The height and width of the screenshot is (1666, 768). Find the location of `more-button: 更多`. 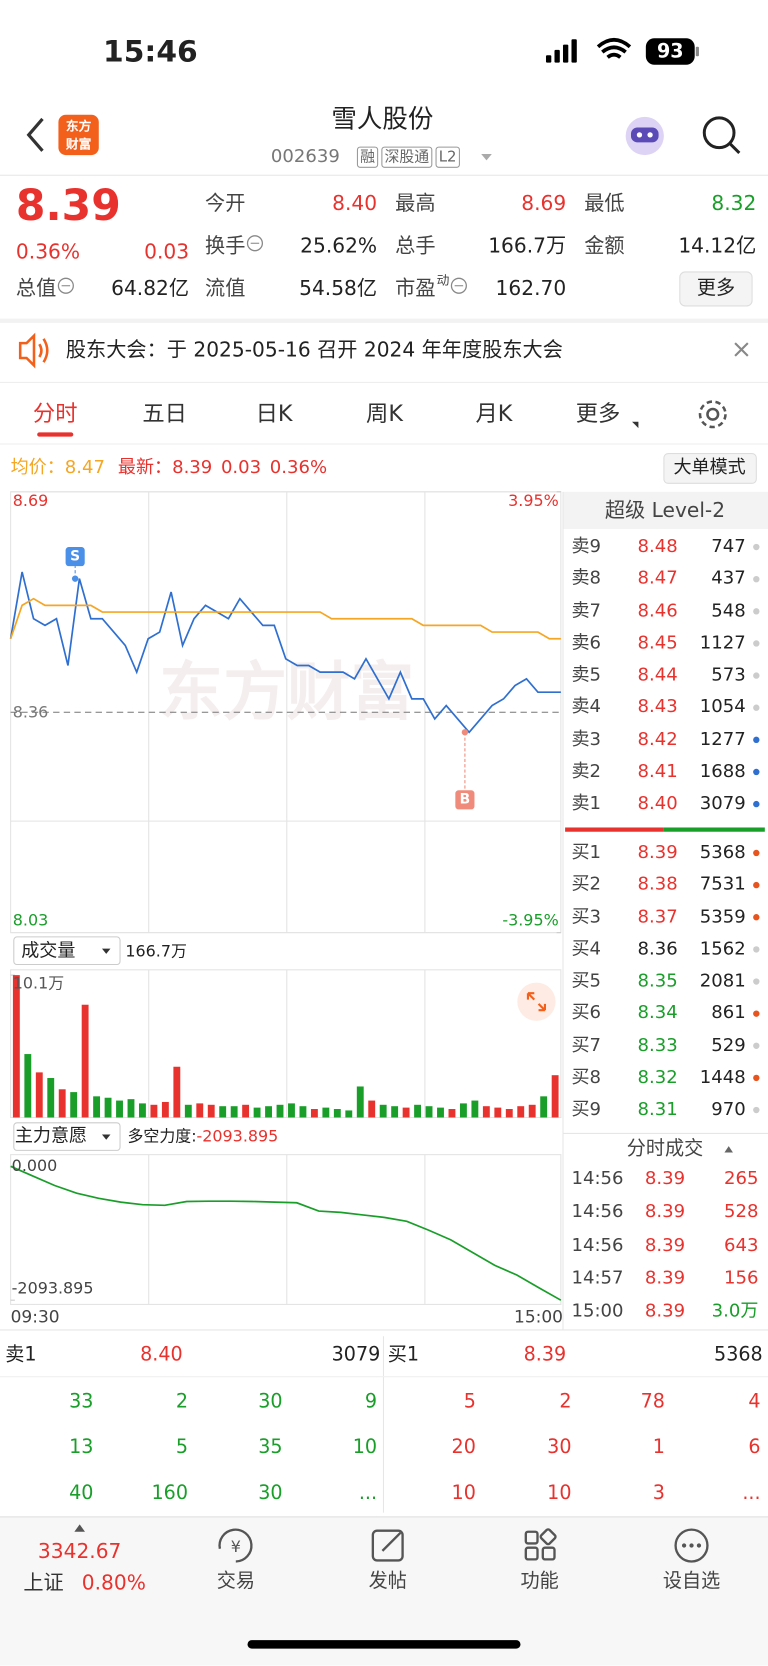

more-button: 更多 is located at coordinates (716, 288).